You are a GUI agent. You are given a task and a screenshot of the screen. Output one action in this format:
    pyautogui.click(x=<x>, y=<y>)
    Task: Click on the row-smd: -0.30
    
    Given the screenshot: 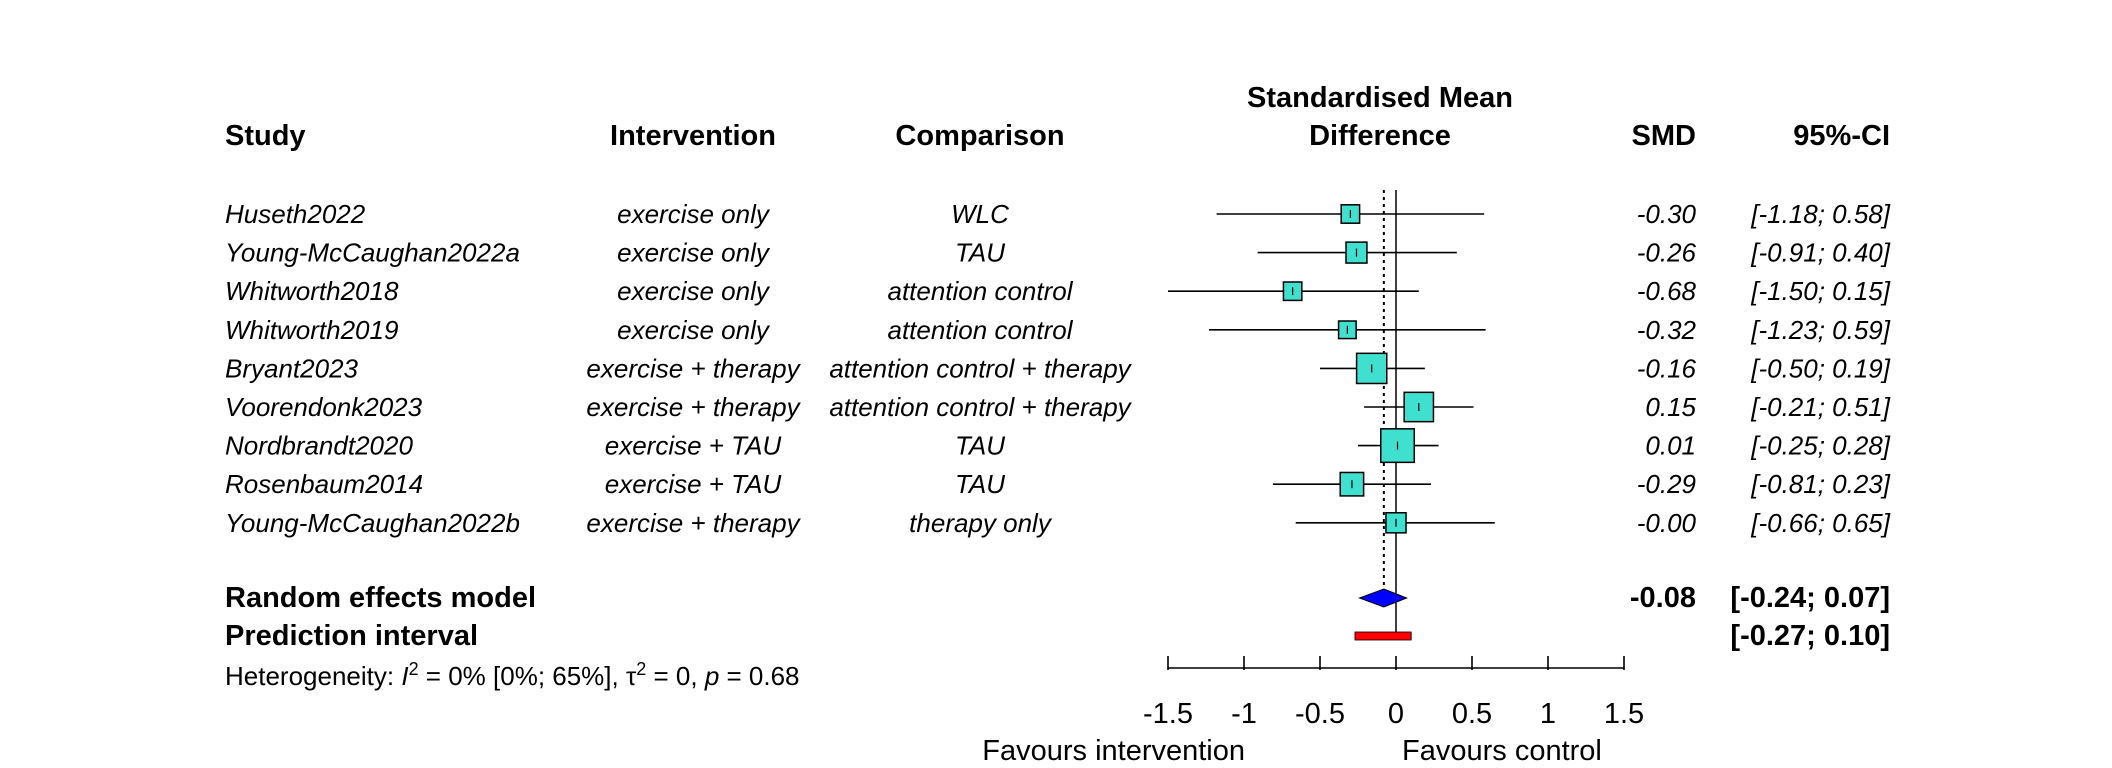 What is the action you would take?
    pyautogui.click(x=1667, y=214)
    